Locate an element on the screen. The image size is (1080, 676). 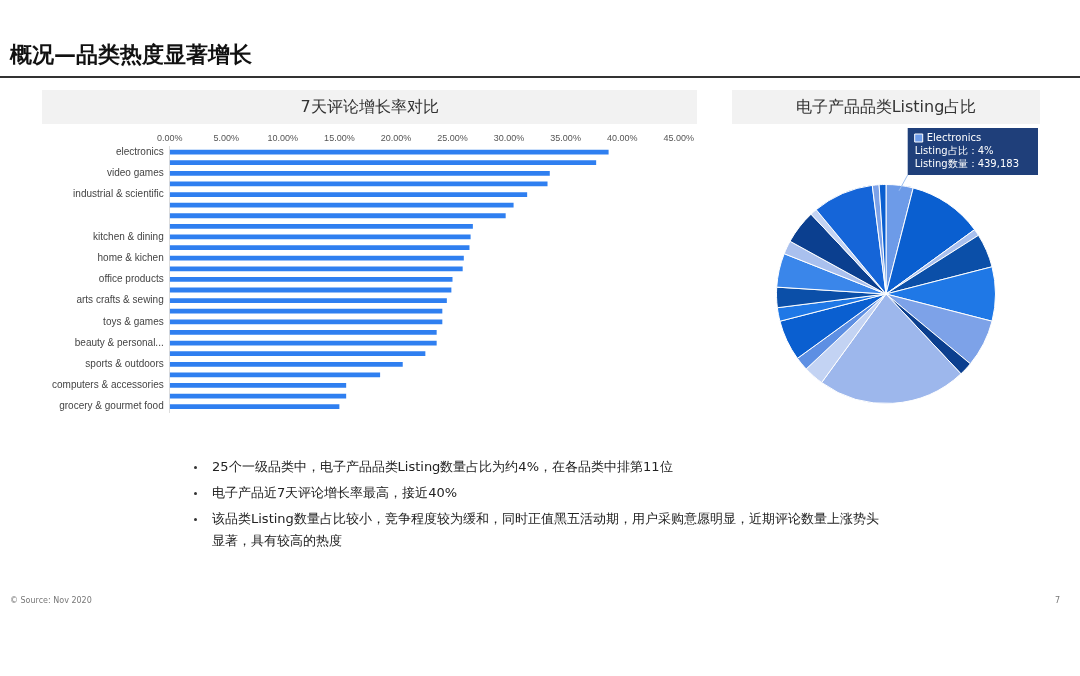
x-tick-label: 10.00% is located at coordinates (283, 137).